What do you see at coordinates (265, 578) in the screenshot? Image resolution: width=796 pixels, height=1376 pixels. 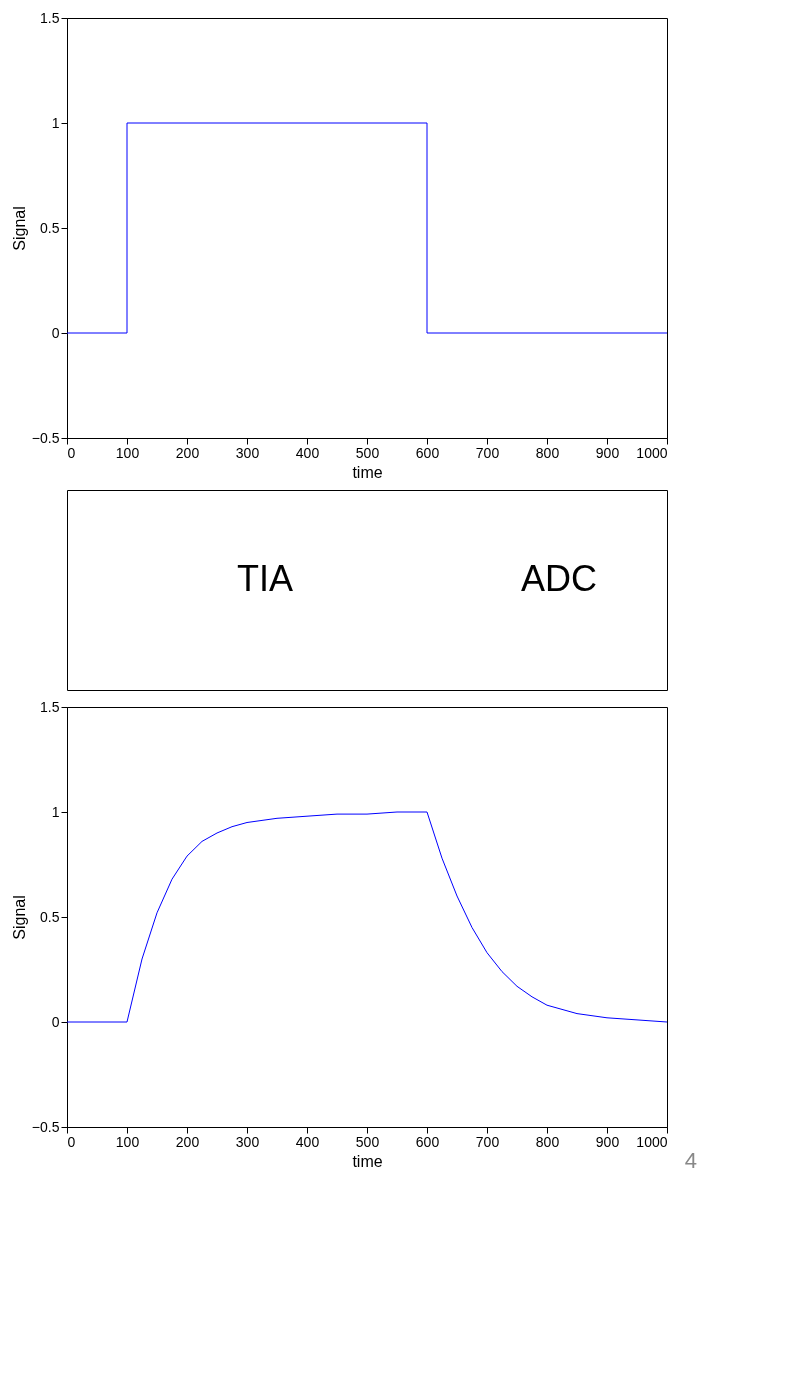 I see `text: TIA` at bounding box center [265, 578].